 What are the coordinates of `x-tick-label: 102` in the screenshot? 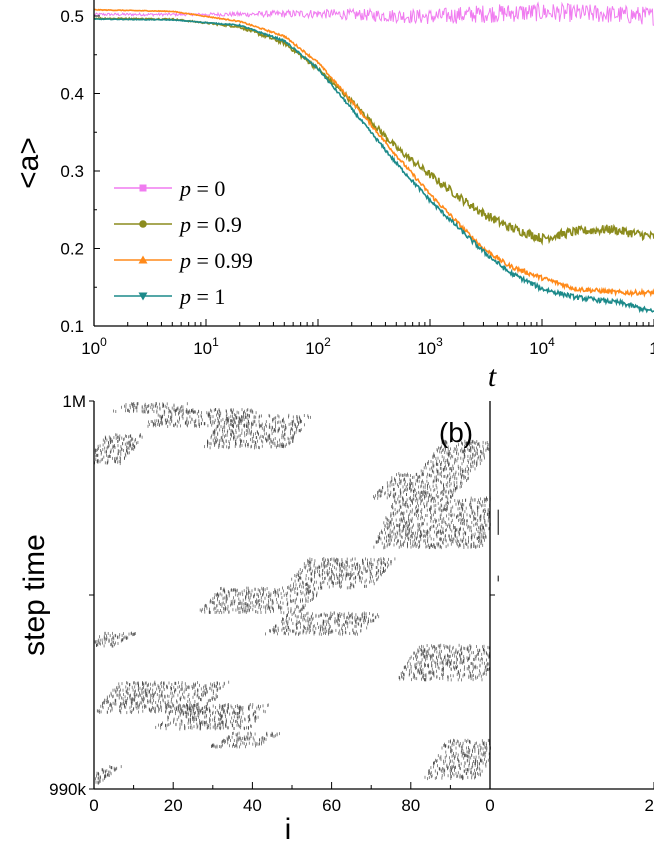 It's located at (318, 346).